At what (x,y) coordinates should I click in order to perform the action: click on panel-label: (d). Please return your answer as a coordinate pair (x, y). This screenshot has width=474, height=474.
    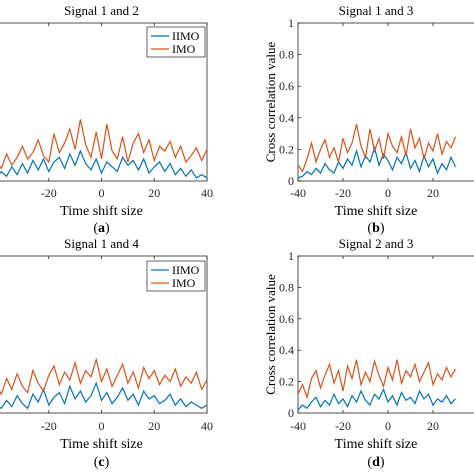
    Looking at the image, I should click on (375, 462).